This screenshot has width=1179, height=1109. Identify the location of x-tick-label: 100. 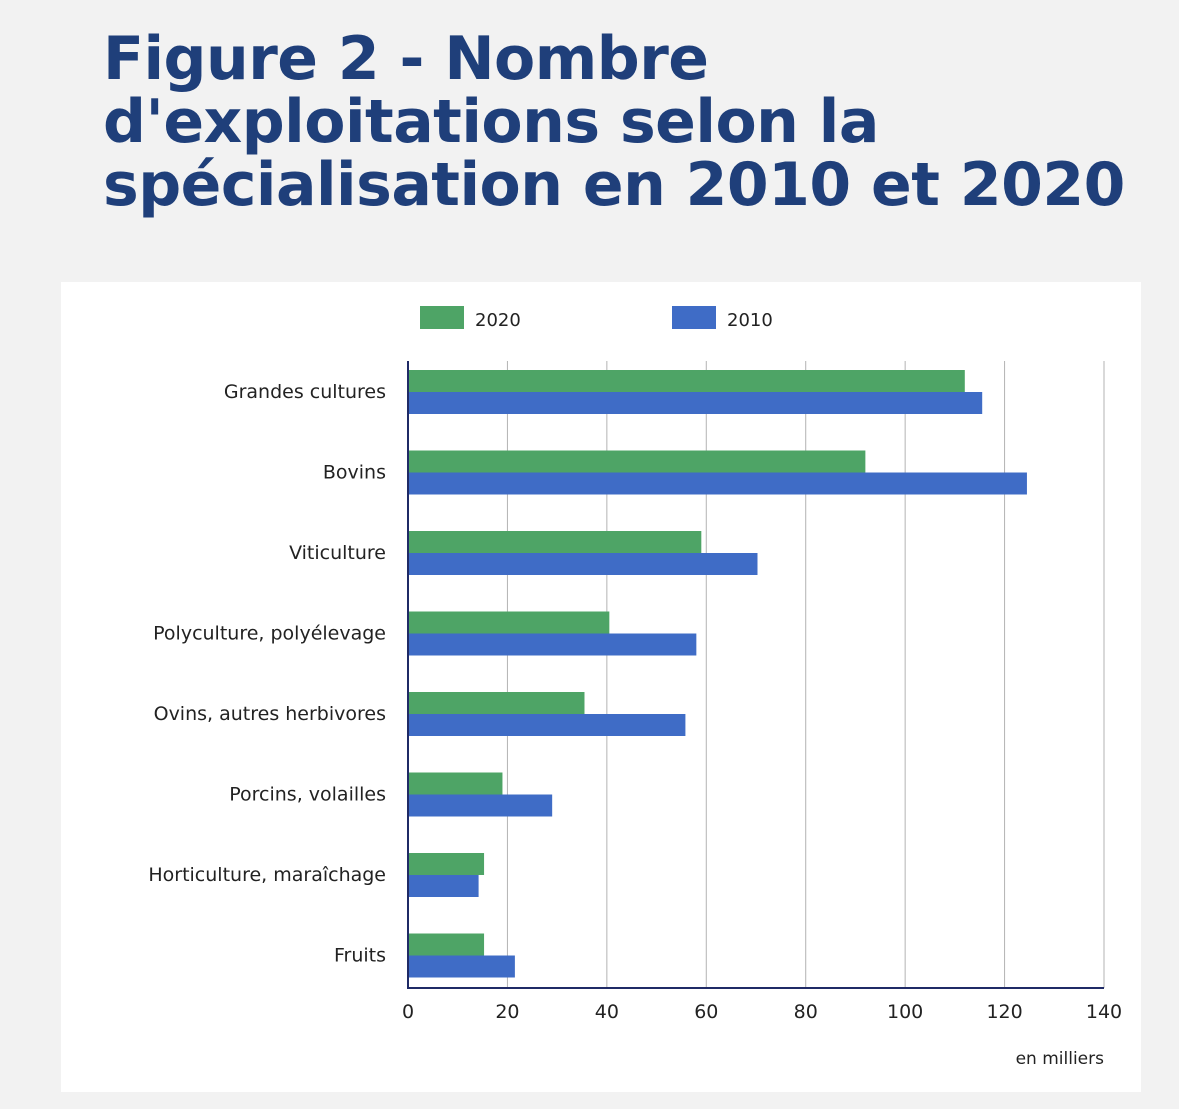
(905, 1012).